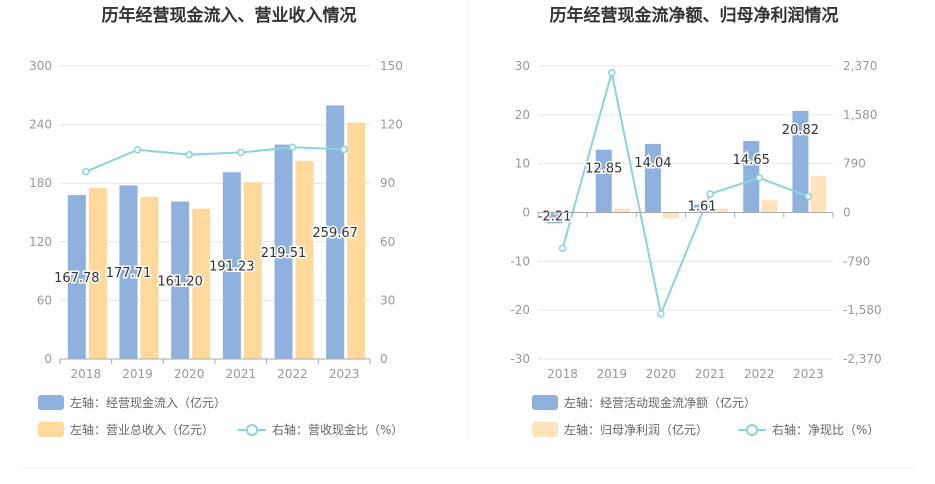 The width and height of the screenshot is (935, 484). Describe the element at coordinates (522, 66) in the screenshot. I see `y-left-tick-label: 30` at that location.